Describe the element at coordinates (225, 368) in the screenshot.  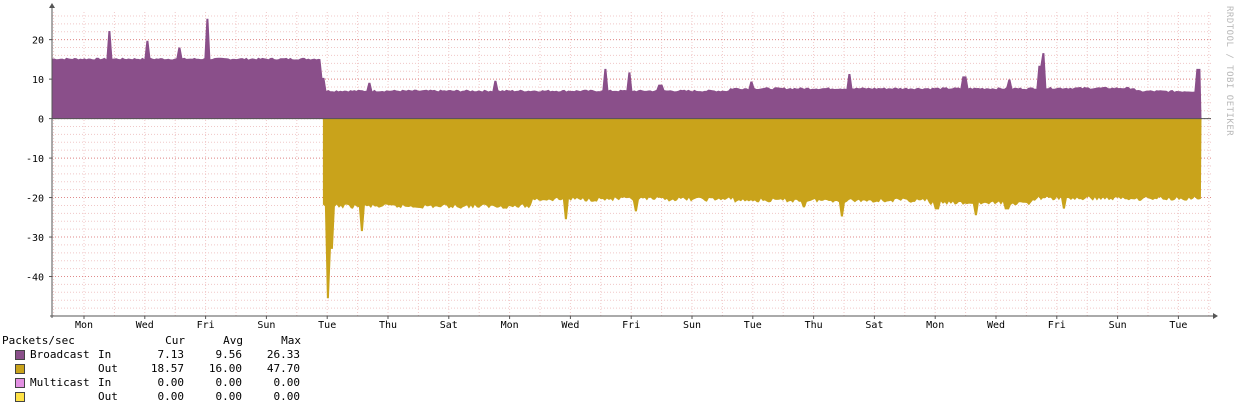
I see `legend-avg-value: 16.00` at that location.